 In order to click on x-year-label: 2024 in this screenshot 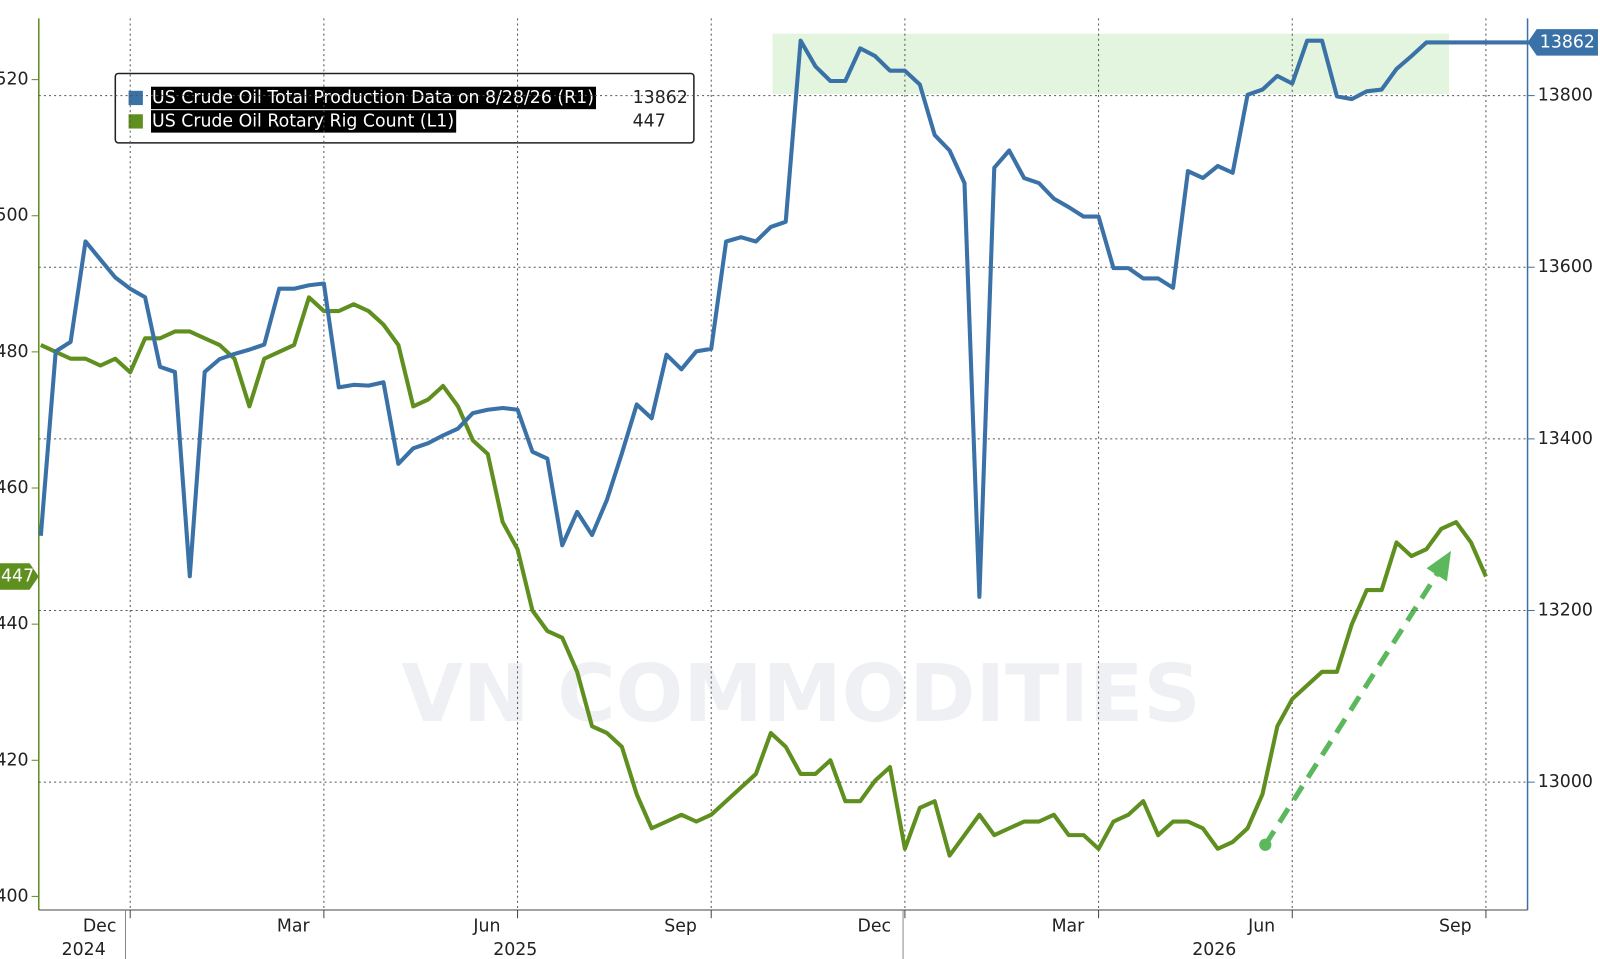, I will do `click(84, 949)`.